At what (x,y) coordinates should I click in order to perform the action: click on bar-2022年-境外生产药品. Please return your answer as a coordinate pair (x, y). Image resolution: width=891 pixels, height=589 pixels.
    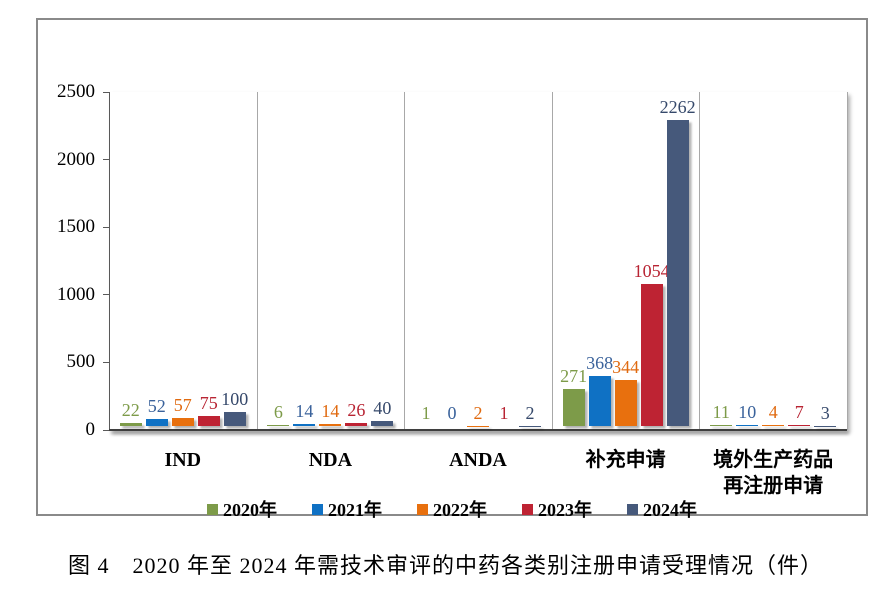
    Looking at the image, I should click on (773, 425).